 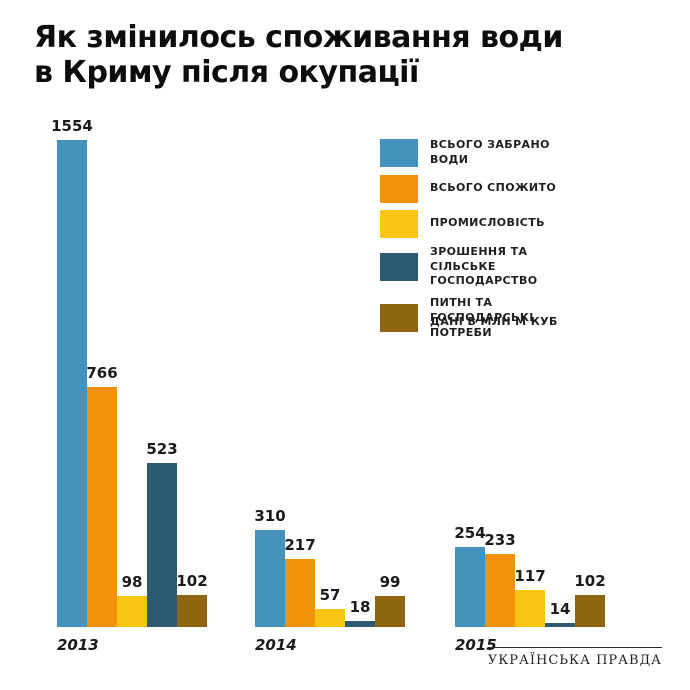 I want to click on bar-series-0-2014, so click(x=270, y=578).